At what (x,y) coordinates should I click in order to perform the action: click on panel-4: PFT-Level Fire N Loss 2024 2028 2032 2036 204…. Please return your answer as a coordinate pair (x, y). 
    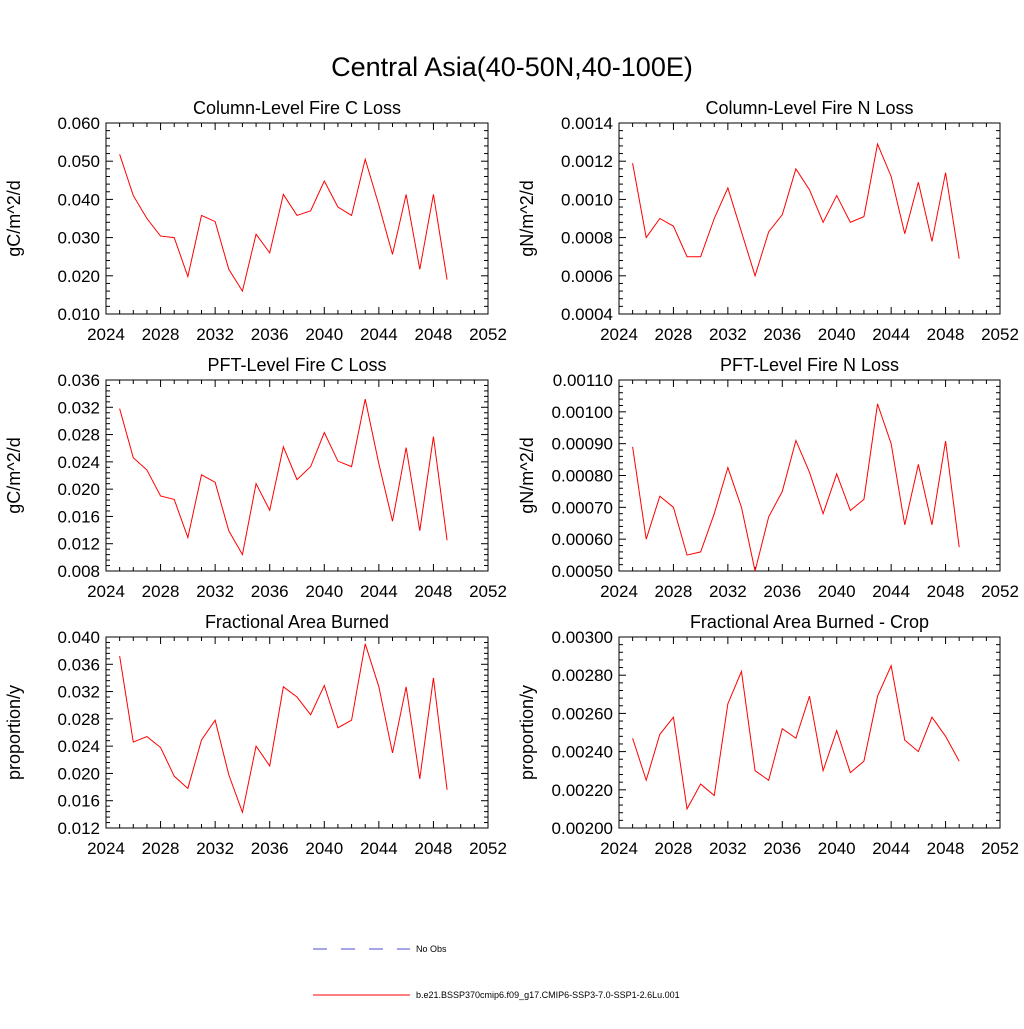
    Looking at the image, I should click on (768, 478).